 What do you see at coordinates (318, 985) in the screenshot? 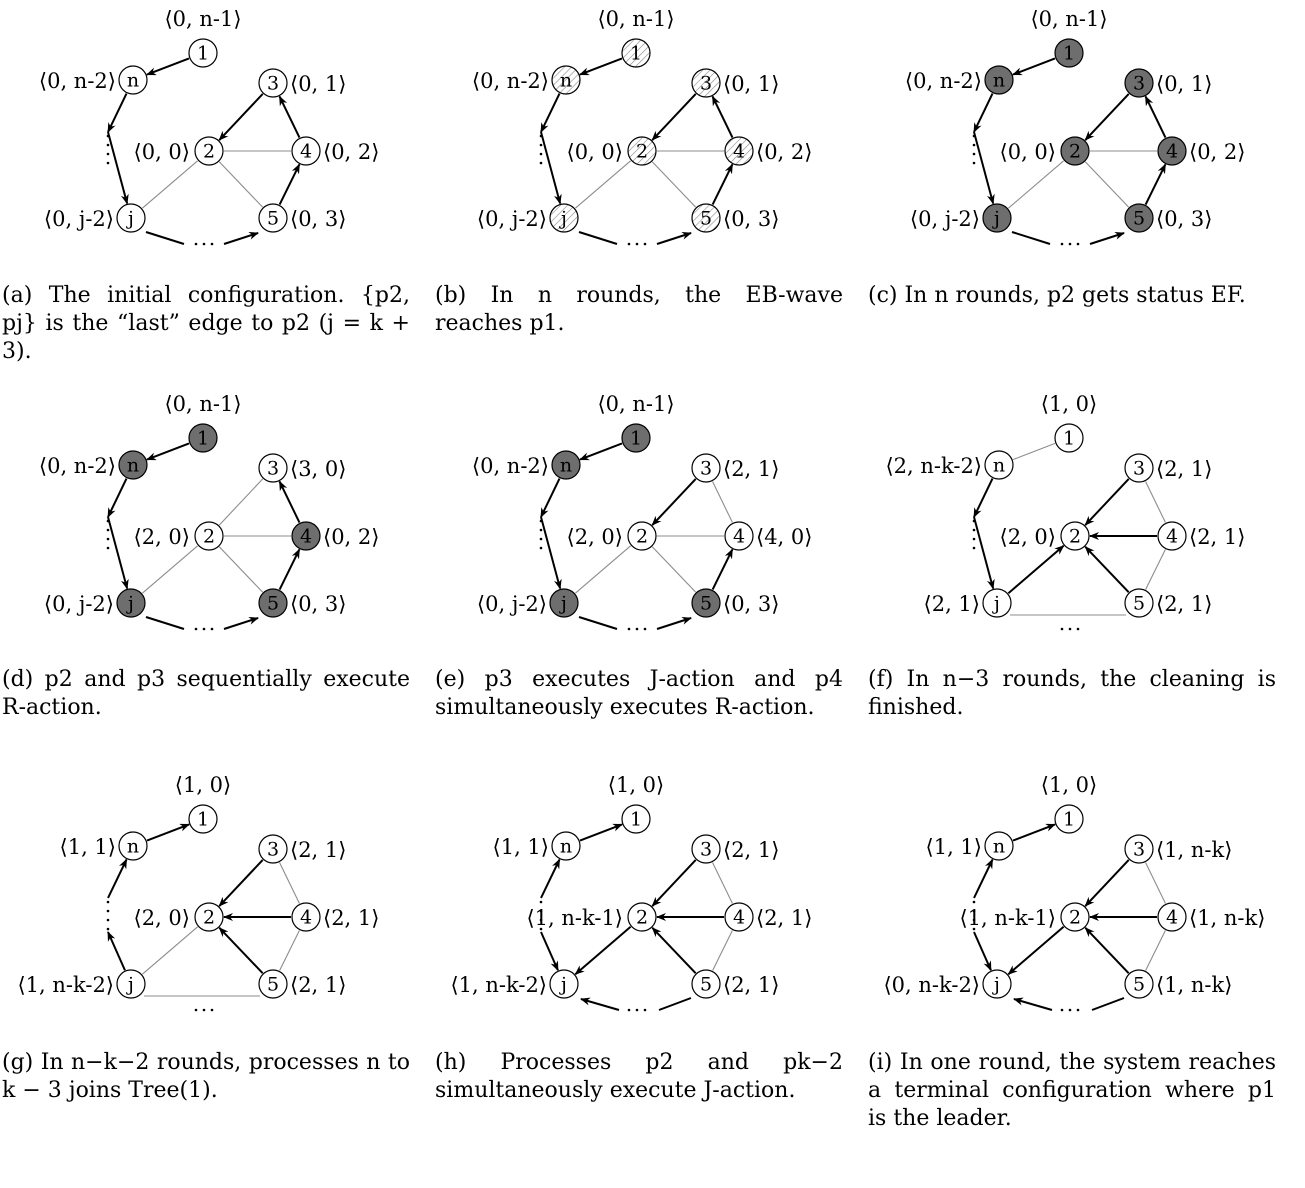
I see `node-5-state-label: ⟨2, 1⟩` at bounding box center [318, 985].